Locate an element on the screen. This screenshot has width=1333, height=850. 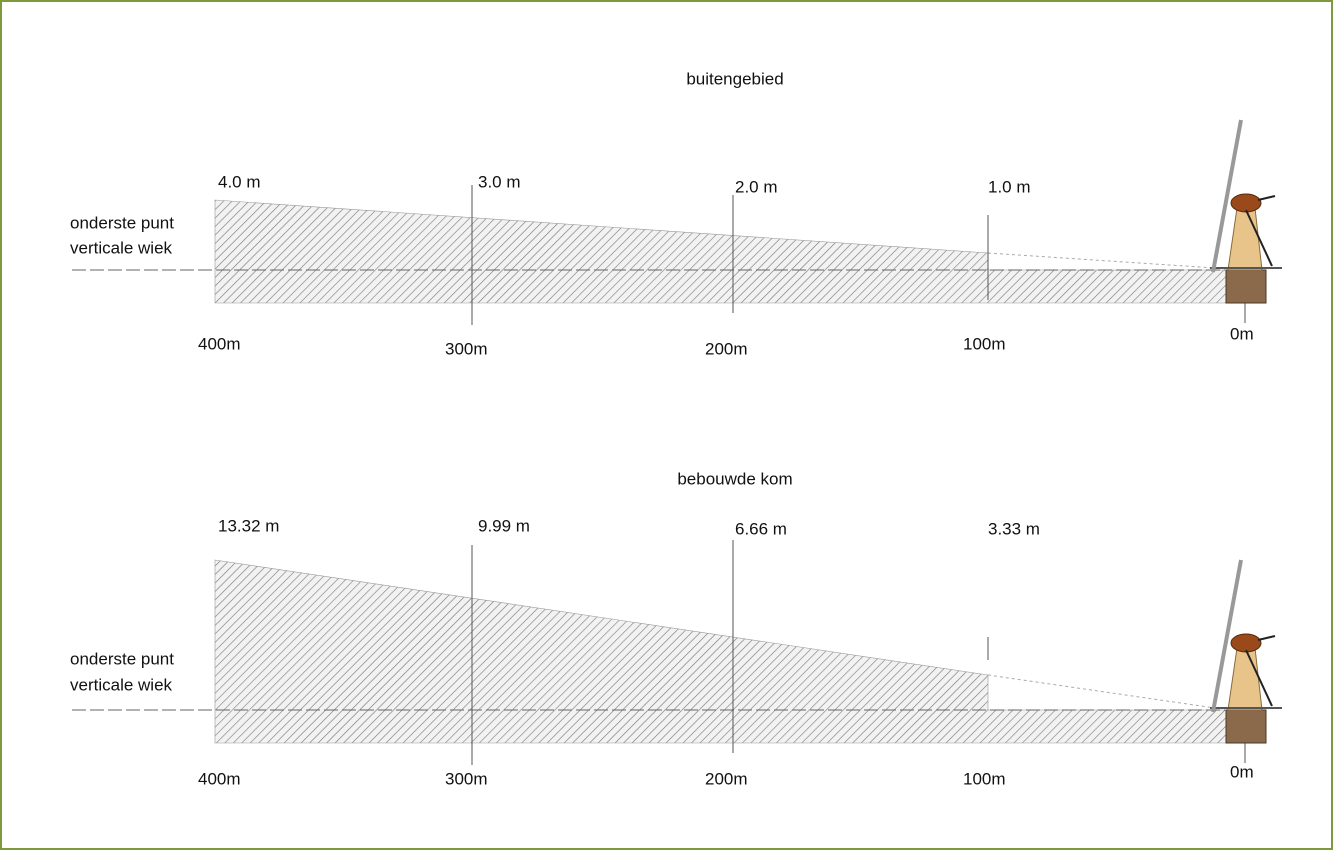
panel-title: bebouwde kom is located at coordinates (734, 478).